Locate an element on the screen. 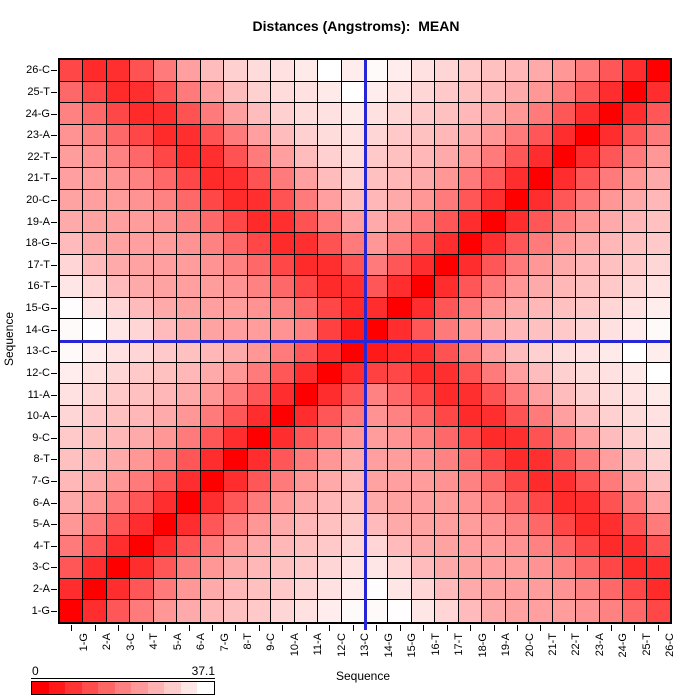 The height and width of the screenshot is (700, 700). crosshair-vertical-line is located at coordinates (365, 345).